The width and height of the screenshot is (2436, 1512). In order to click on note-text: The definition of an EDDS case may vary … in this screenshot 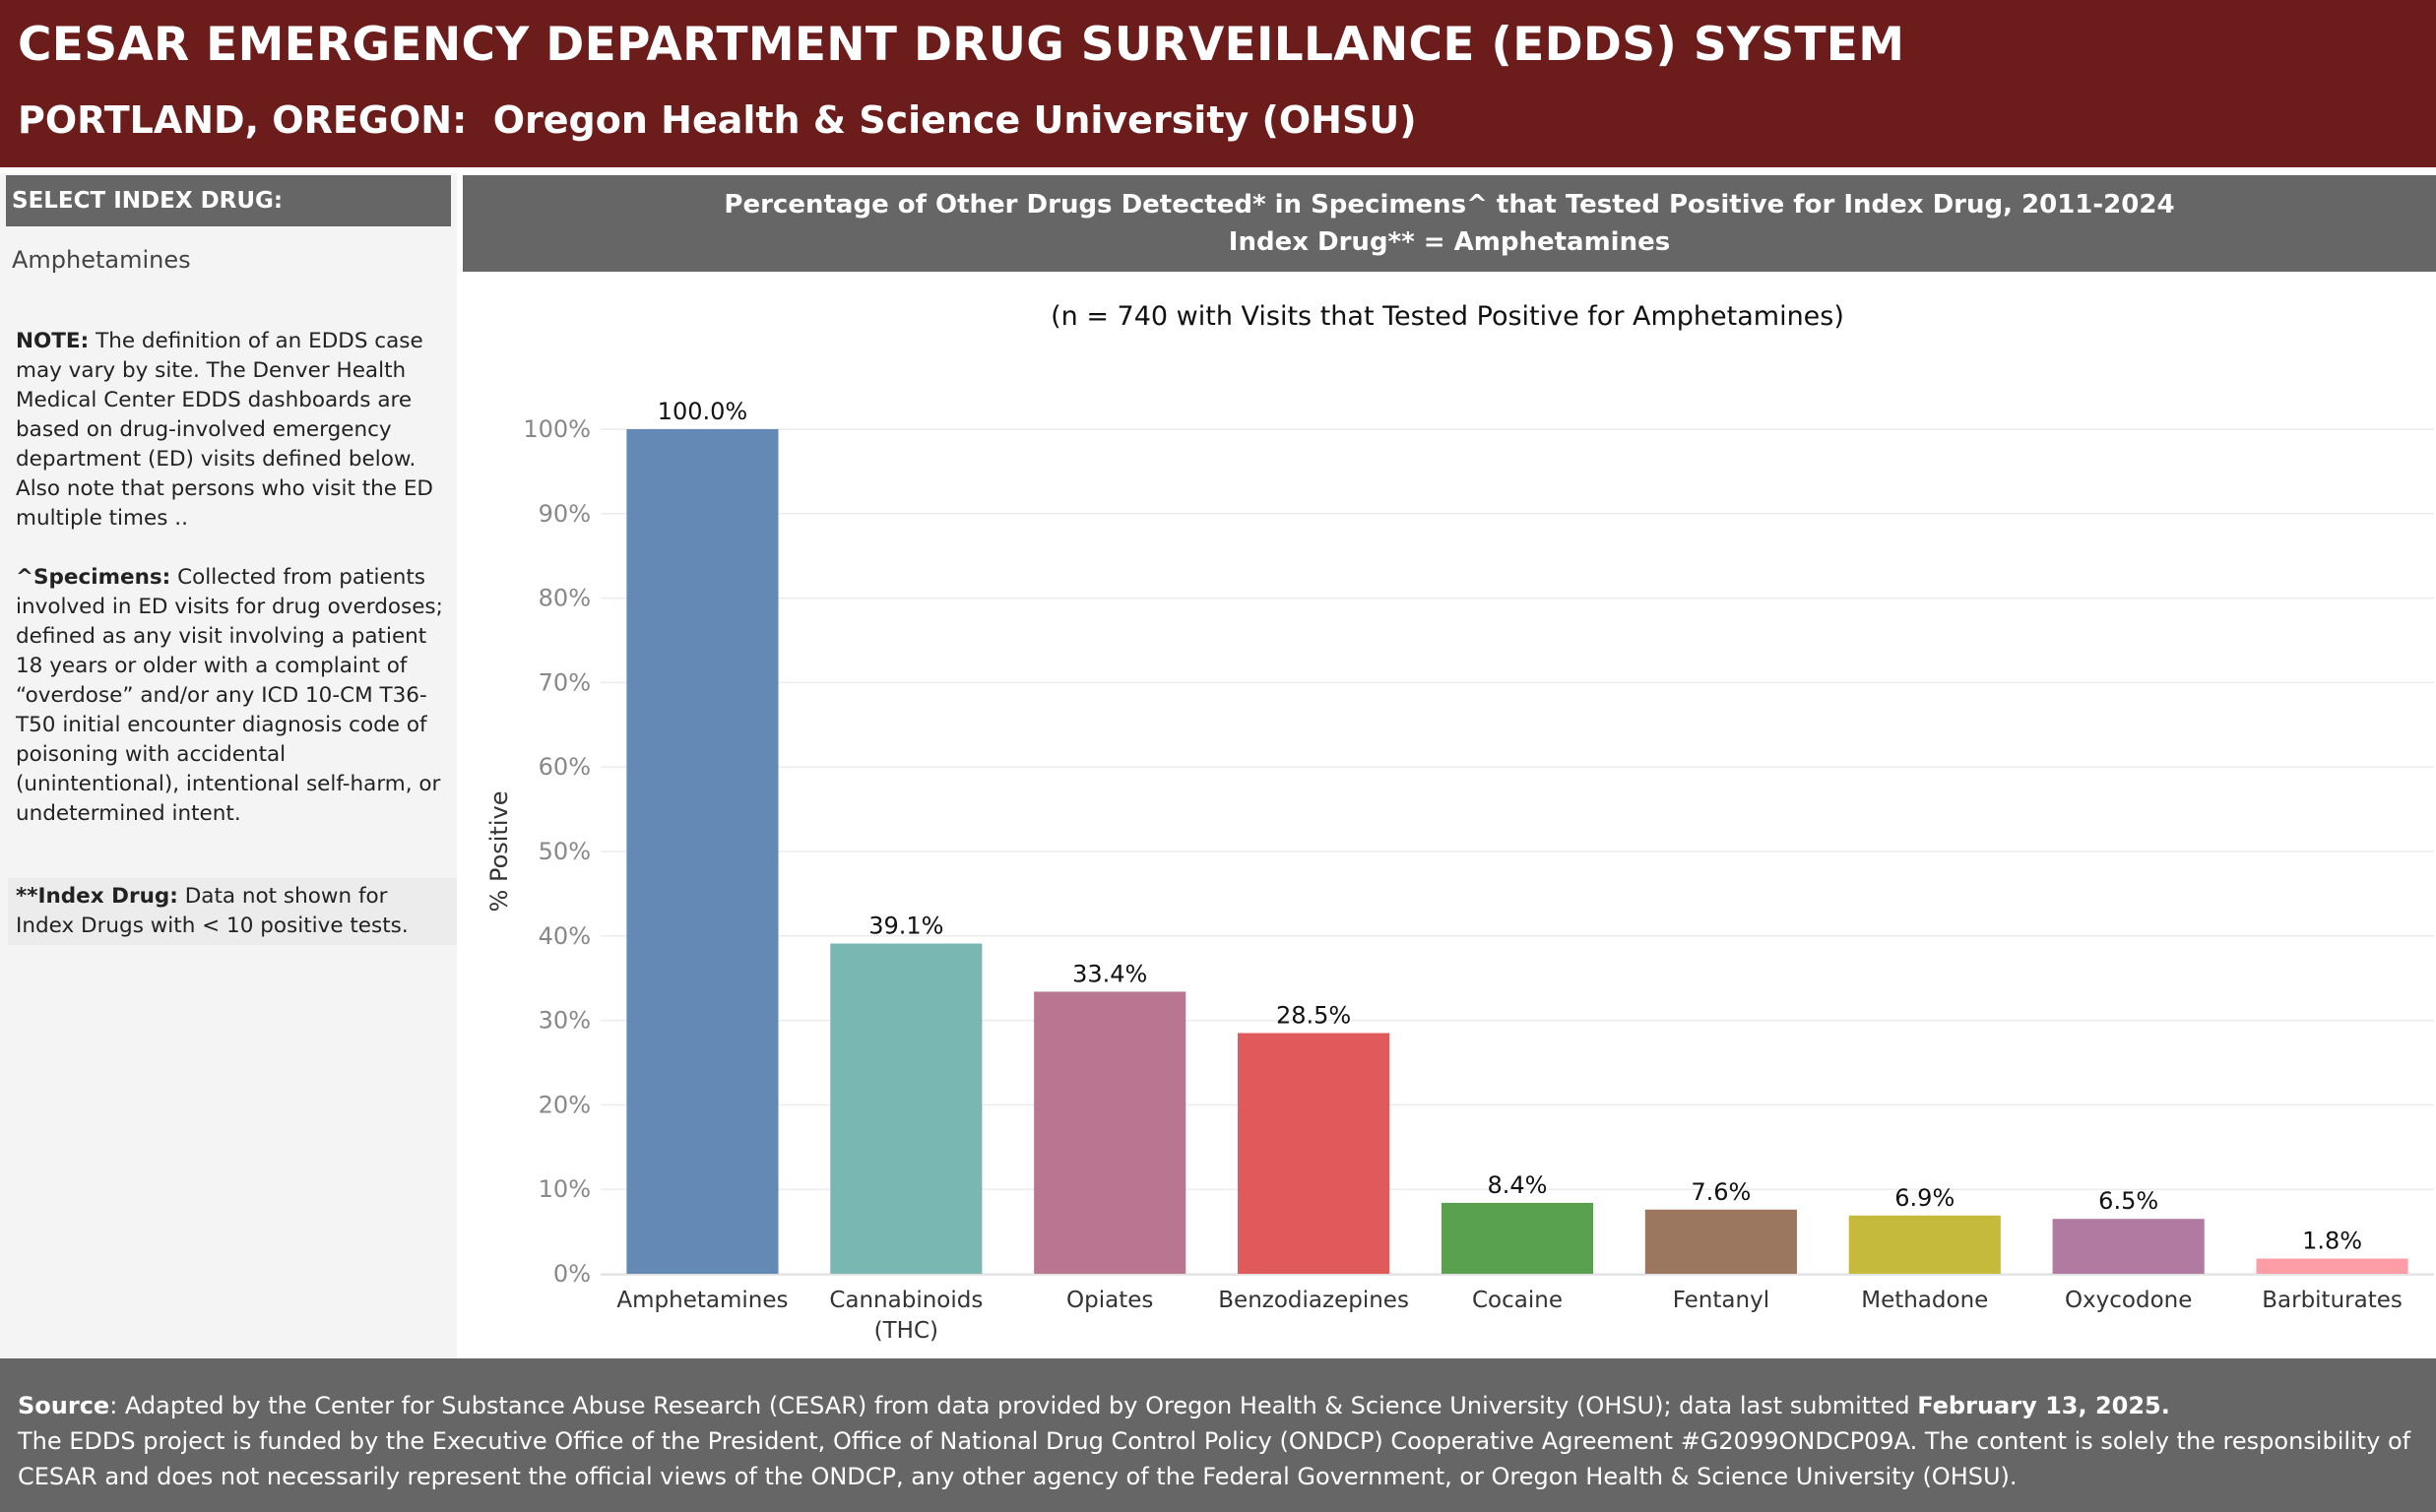, I will do `click(225, 430)`.